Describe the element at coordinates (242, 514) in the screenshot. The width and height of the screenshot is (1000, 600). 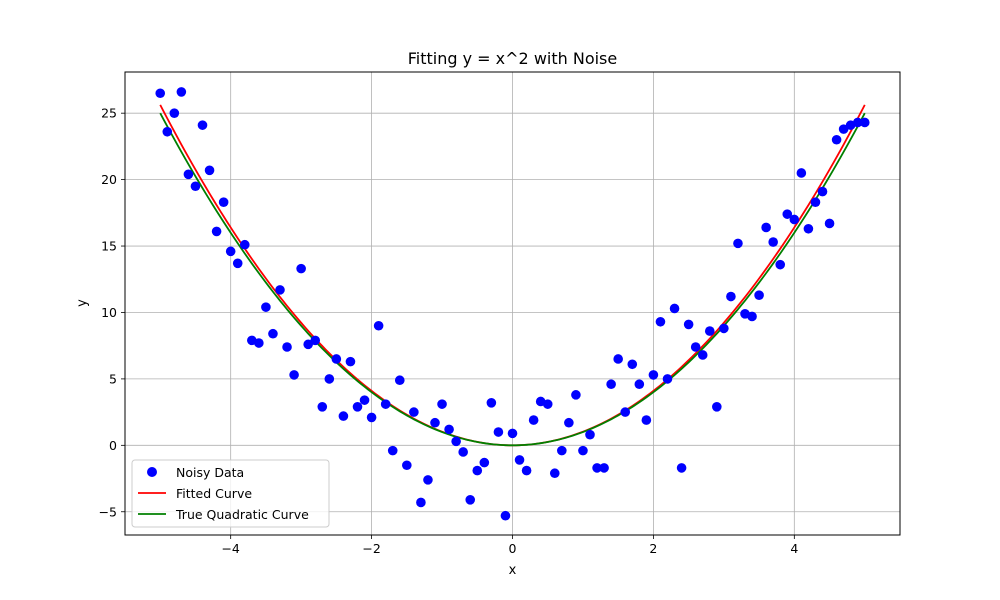
I see `legend-label-true-quadratic: True Quadratic Curve` at that location.